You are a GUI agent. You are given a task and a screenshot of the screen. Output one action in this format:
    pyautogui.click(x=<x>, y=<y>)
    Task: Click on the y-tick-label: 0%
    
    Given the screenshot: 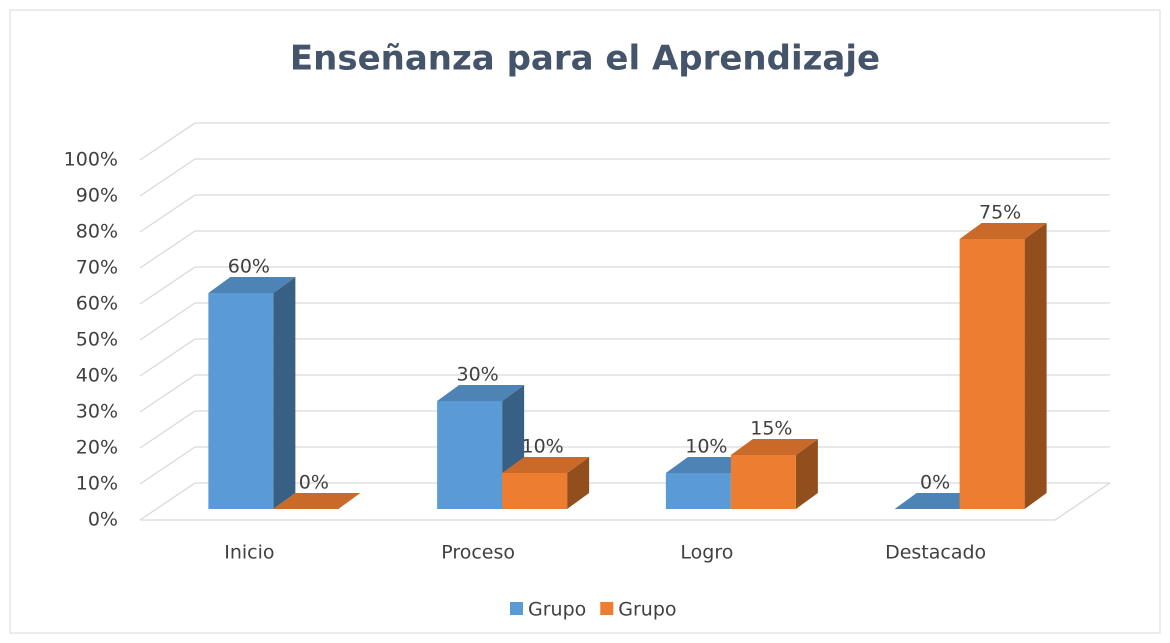 What is the action you would take?
    pyautogui.click(x=103, y=520)
    